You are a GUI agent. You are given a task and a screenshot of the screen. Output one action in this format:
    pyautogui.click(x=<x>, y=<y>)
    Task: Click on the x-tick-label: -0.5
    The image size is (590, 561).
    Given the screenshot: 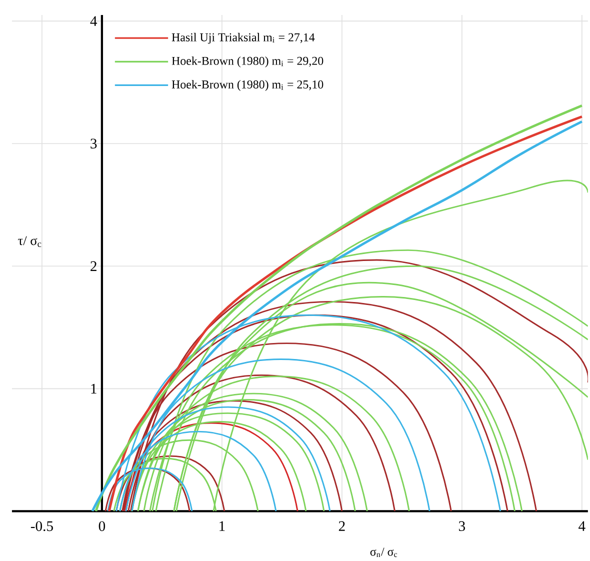 What is the action you would take?
    pyautogui.click(x=41, y=525)
    